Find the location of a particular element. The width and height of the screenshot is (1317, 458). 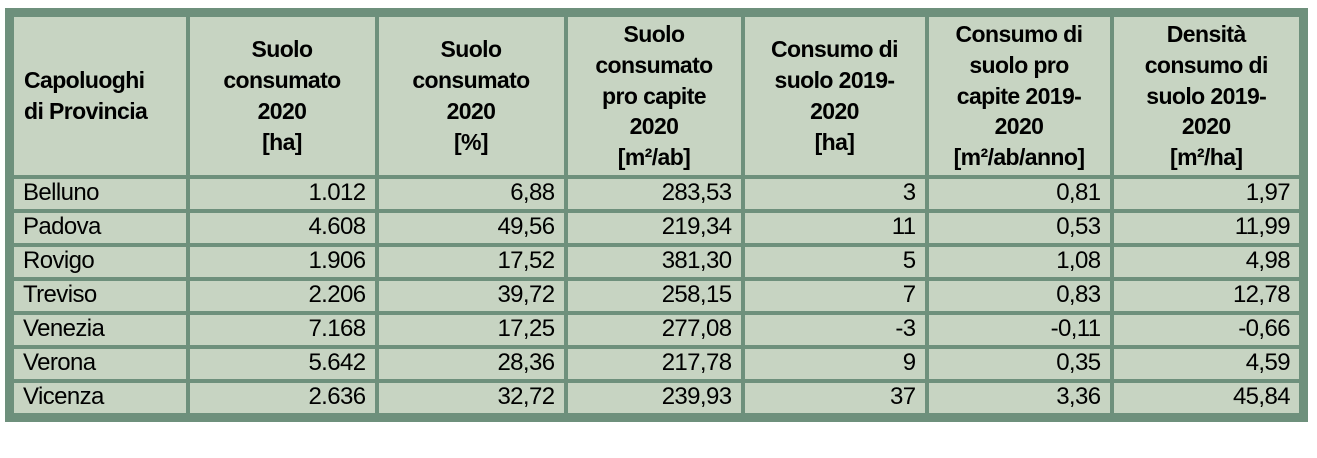

row-label: Treviso is located at coordinates (98, 296).